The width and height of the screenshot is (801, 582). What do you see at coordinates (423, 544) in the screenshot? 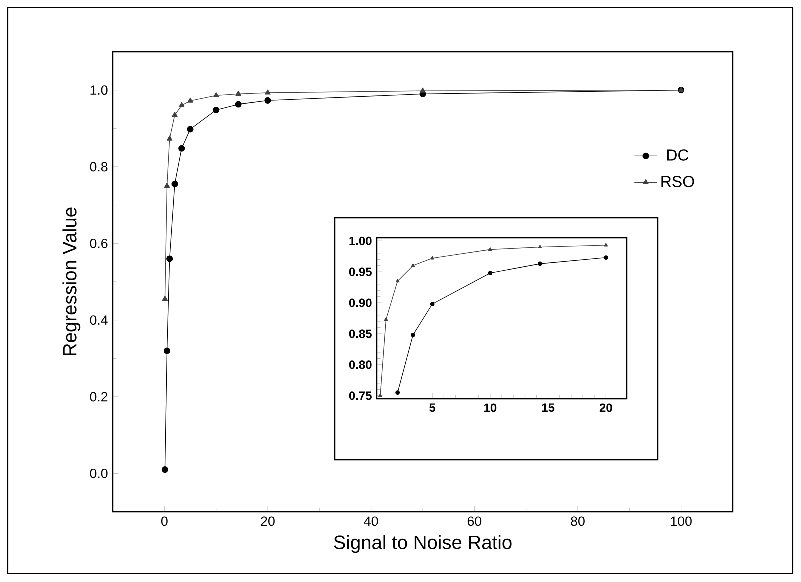
I see `x-axis-title: Signal to Noise Ratio` at bounding box center [423, 544].